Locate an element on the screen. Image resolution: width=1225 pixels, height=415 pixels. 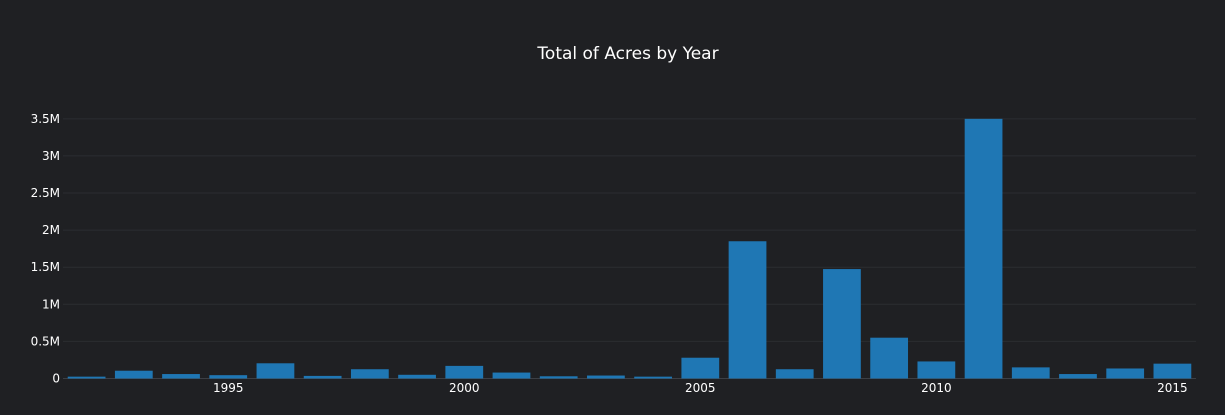
bar-2004 is located at coordinates (653, 377).